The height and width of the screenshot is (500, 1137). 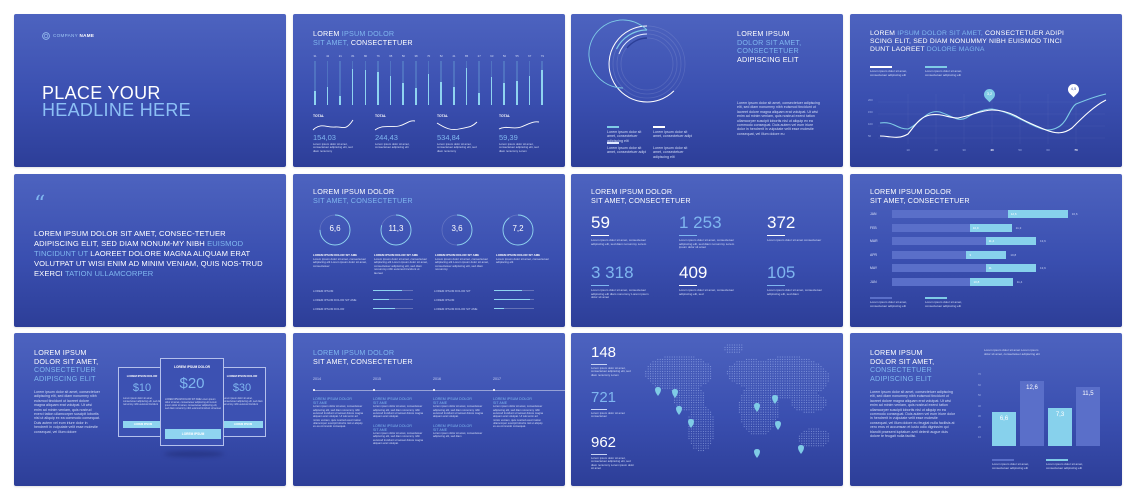 What do you see at coordinates (530, 56) in the screenshot?
I see `bar-value-label: 67` at bounding box center [530, 56].